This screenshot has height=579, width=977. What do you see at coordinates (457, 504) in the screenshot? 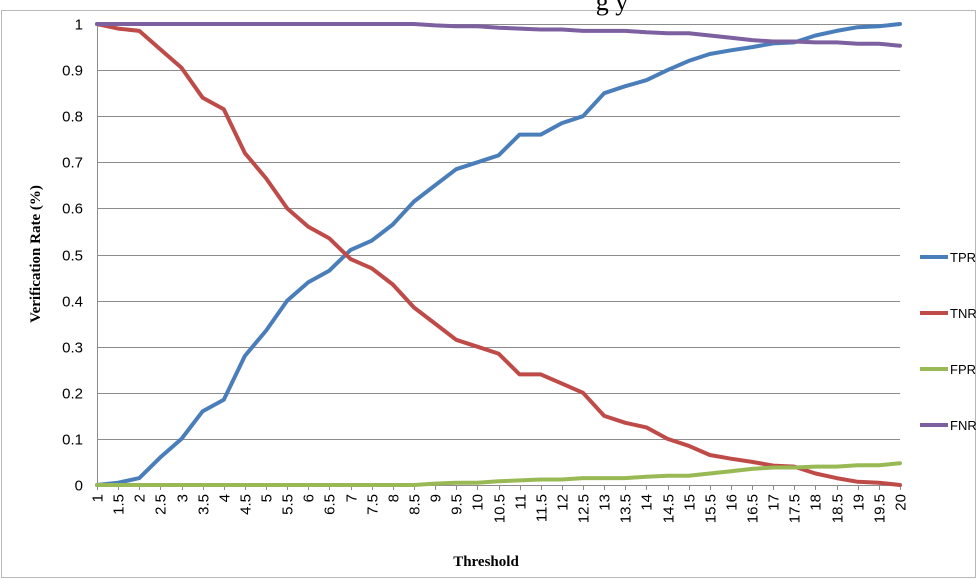
I see `x-tick-label: 9.5` at bounding box center [457, 504].